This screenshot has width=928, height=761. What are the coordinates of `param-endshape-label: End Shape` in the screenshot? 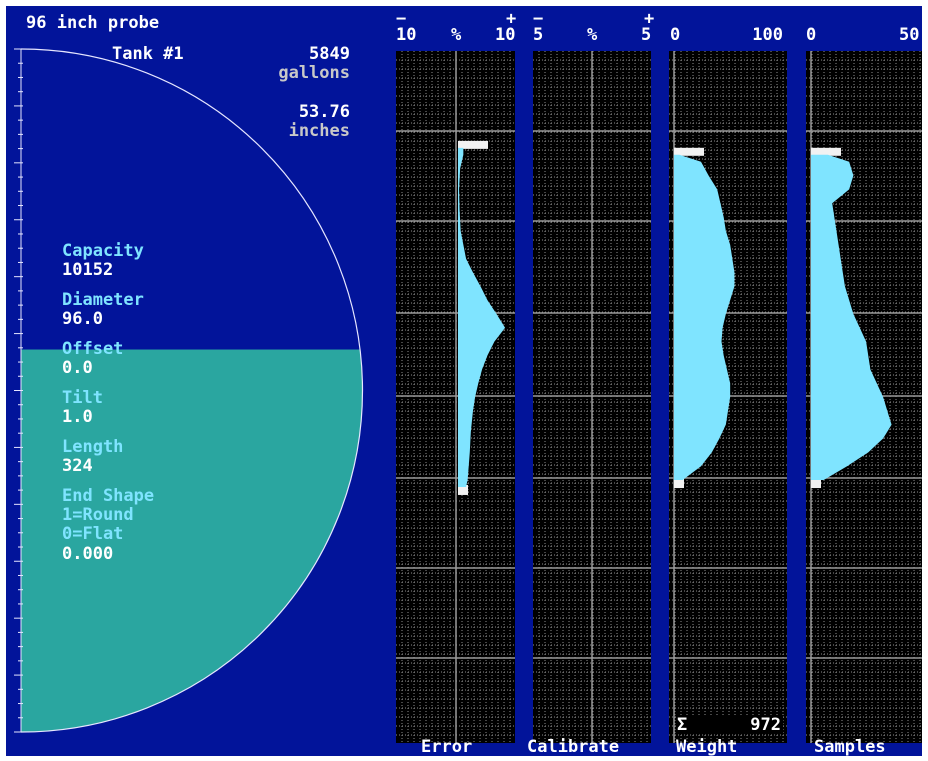 It's located at (108, 496).